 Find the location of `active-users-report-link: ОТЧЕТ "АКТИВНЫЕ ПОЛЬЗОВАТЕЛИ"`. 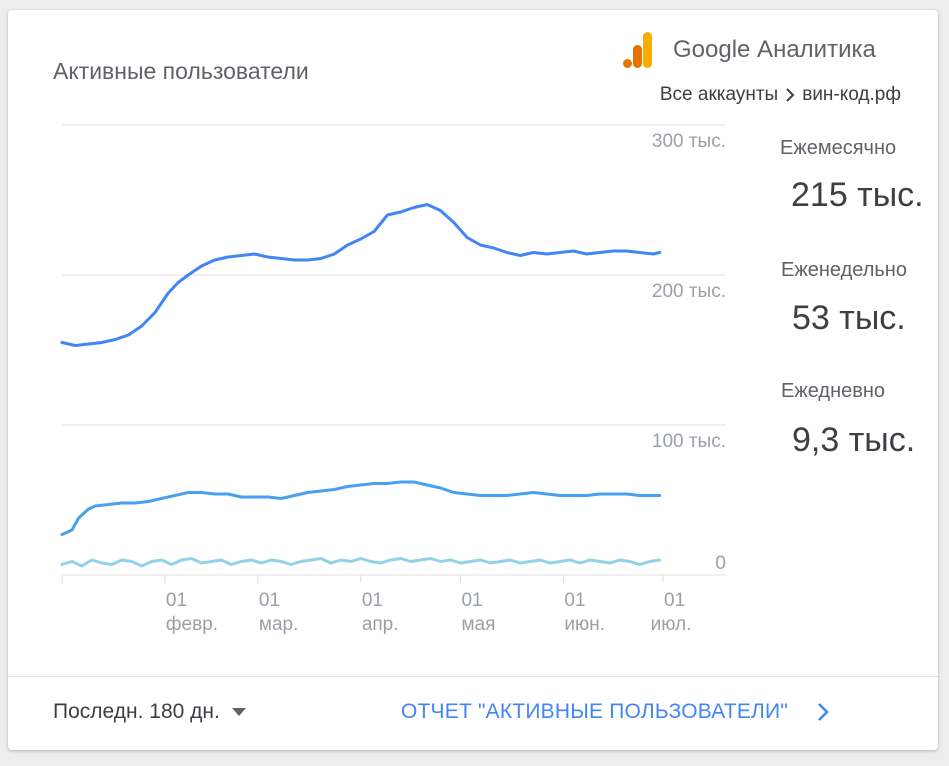

active-users-report-link: ОТЧЕТ "АКТИВНЫЕ ПОЛЬЗОВАТЕЛИ" is located at coordinates (615, 712).